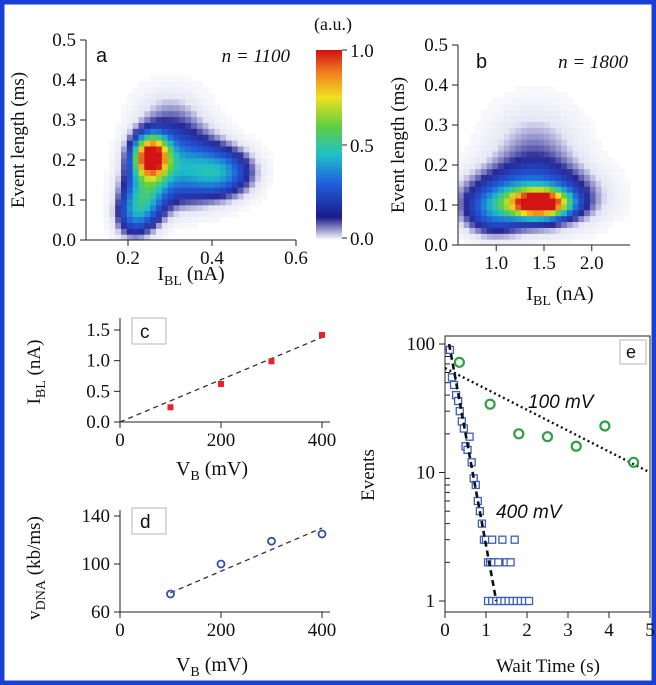  What do you see at coordinates (180, 593) in the screenshot?
I see `panel-d: 0 200 400 60 100 140 d VB (mV) vDNA (kb/ms)` at bounding box center [180, 593].